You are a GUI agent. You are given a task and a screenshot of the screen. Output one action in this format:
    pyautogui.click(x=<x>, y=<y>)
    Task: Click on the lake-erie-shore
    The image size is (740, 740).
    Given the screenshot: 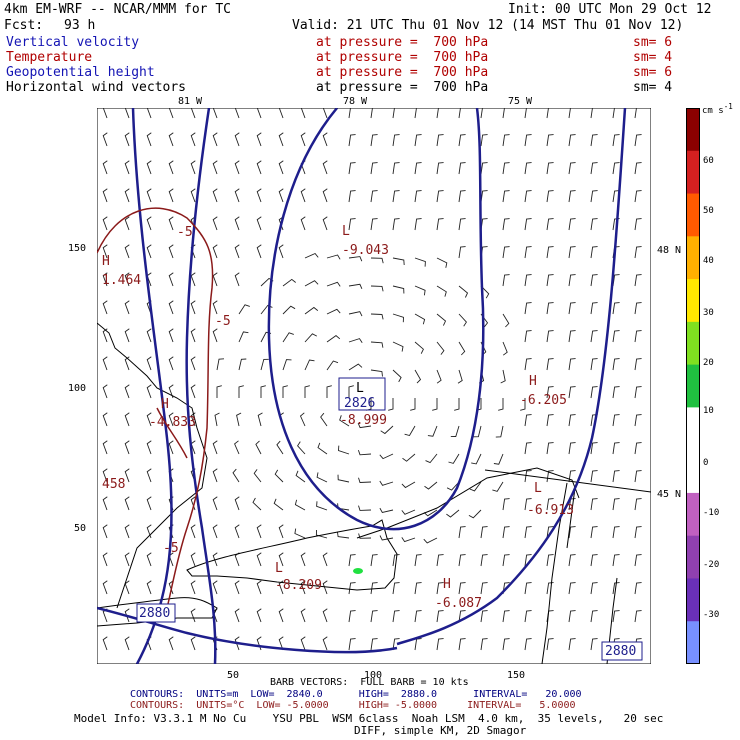 What is the action you would take?
    pyautogui.click(x=157, y=612)
    